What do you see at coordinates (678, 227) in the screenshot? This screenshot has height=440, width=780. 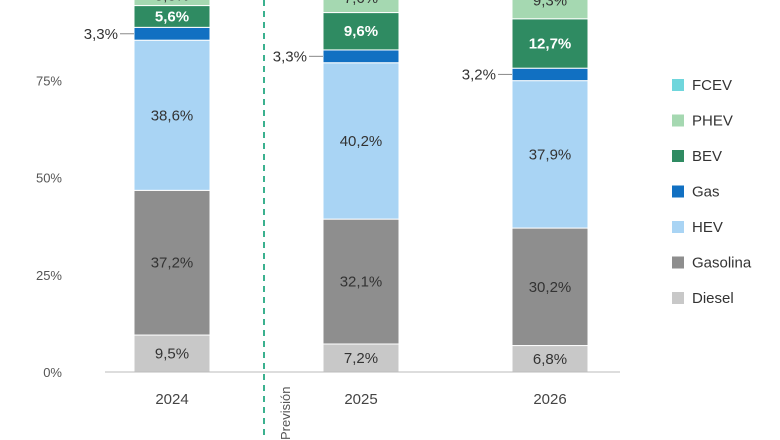 I see `legend-swatch-hev` at bounding box center [678, 227].